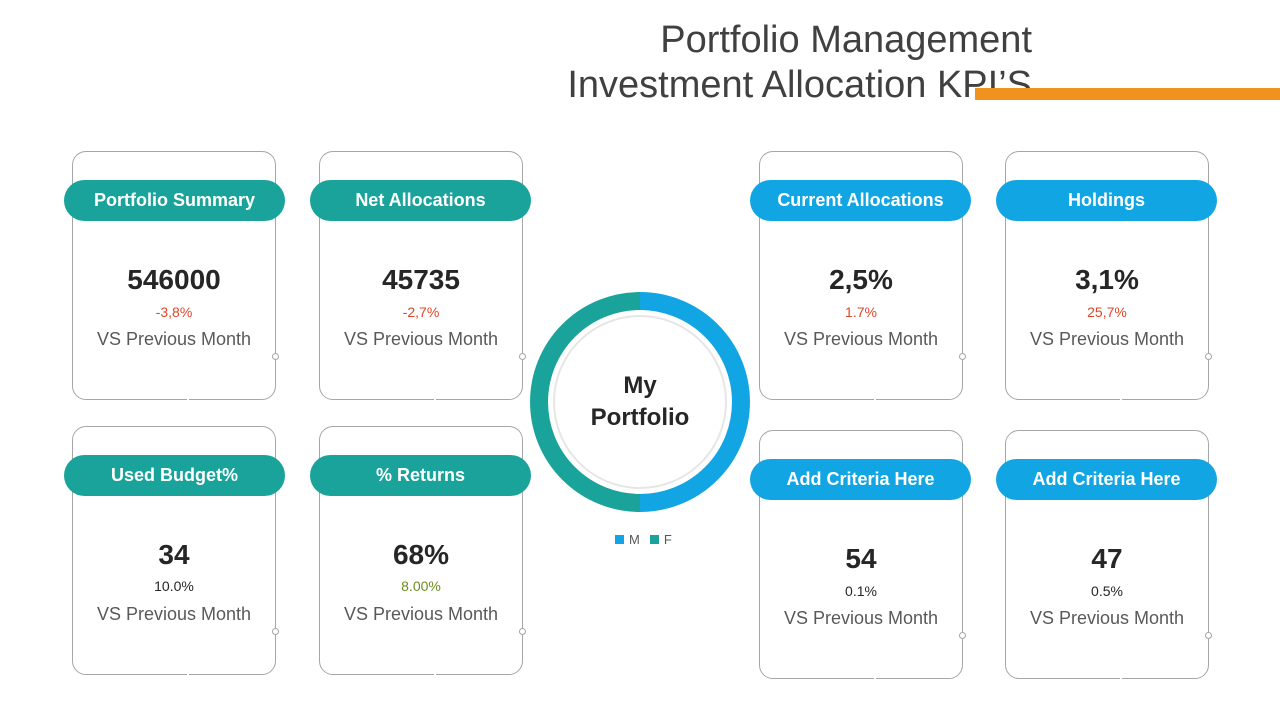  I want to click on kpi-value-holdings: 3,1%, so click(1107, 279).